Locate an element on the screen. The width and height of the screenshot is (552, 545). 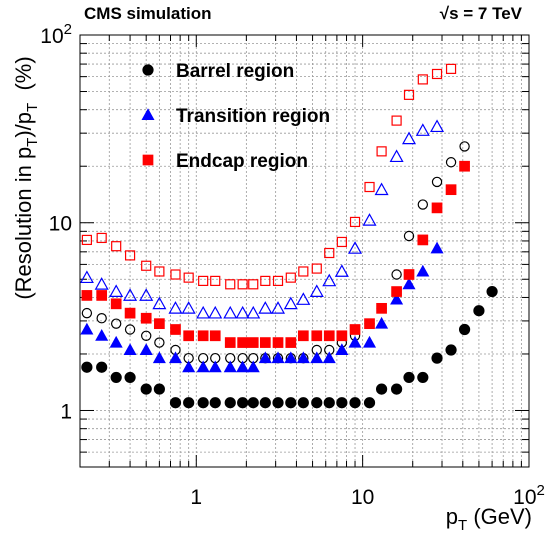
y-tick-label: 1 is located at coordinates (66, 411).